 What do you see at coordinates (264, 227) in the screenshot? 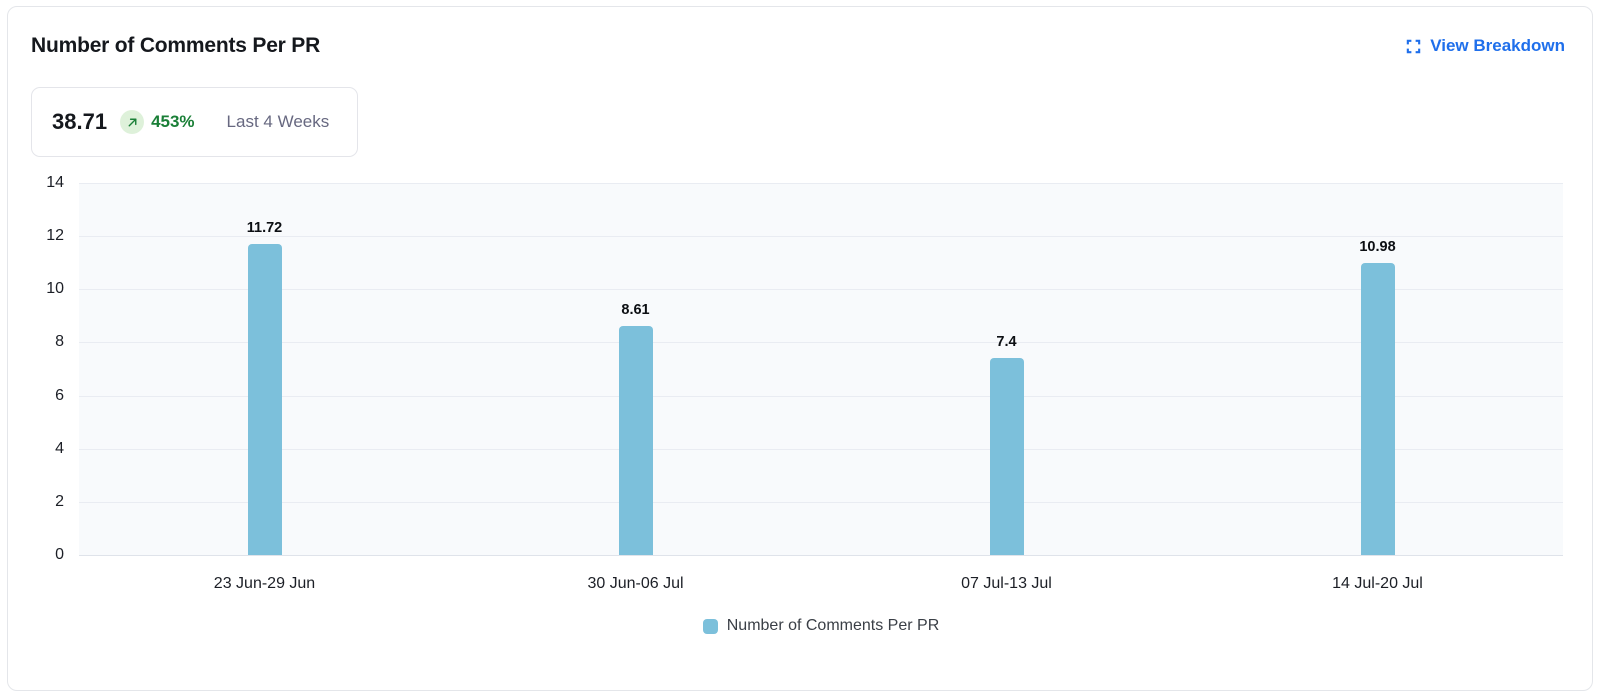
I see `bar-value-label: 11.72` at bounding box center [264, 227].